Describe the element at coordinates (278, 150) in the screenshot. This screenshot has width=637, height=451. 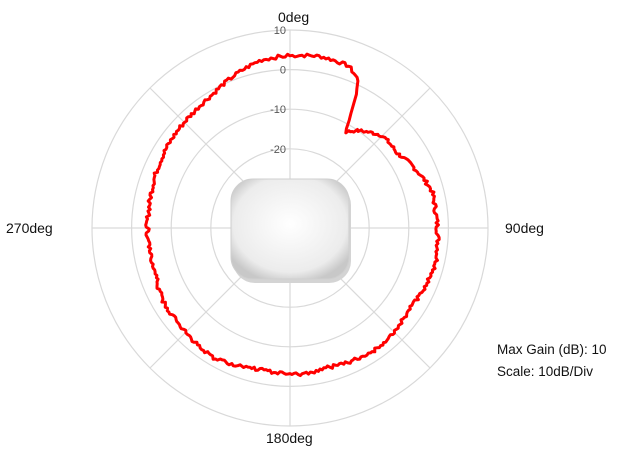
I see `ring-tick-label: -20` at that location.